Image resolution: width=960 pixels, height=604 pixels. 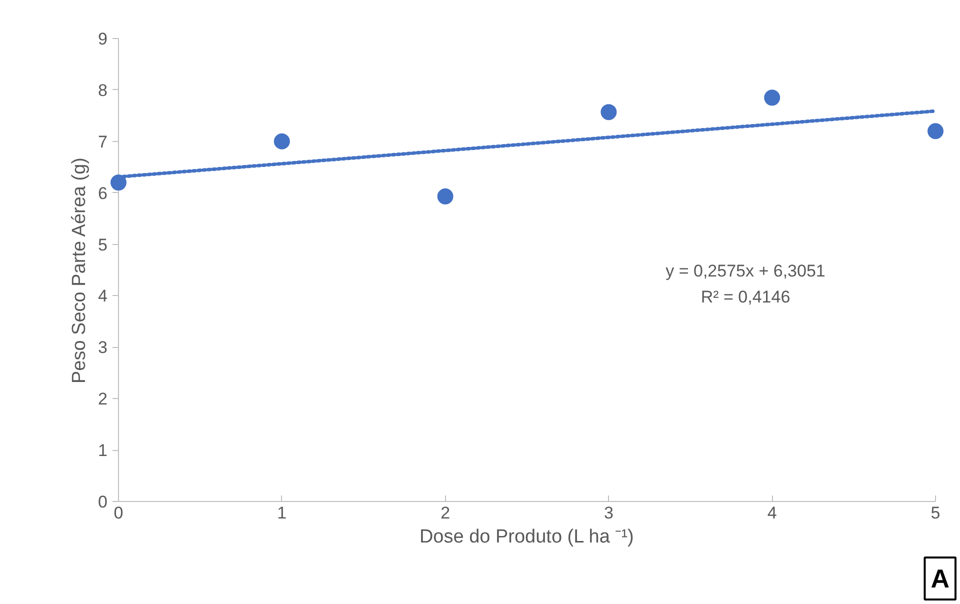 What do you see at coordinates (940, 579) in the screenshot?
I see `text: A` at bounding box center [940, 579].